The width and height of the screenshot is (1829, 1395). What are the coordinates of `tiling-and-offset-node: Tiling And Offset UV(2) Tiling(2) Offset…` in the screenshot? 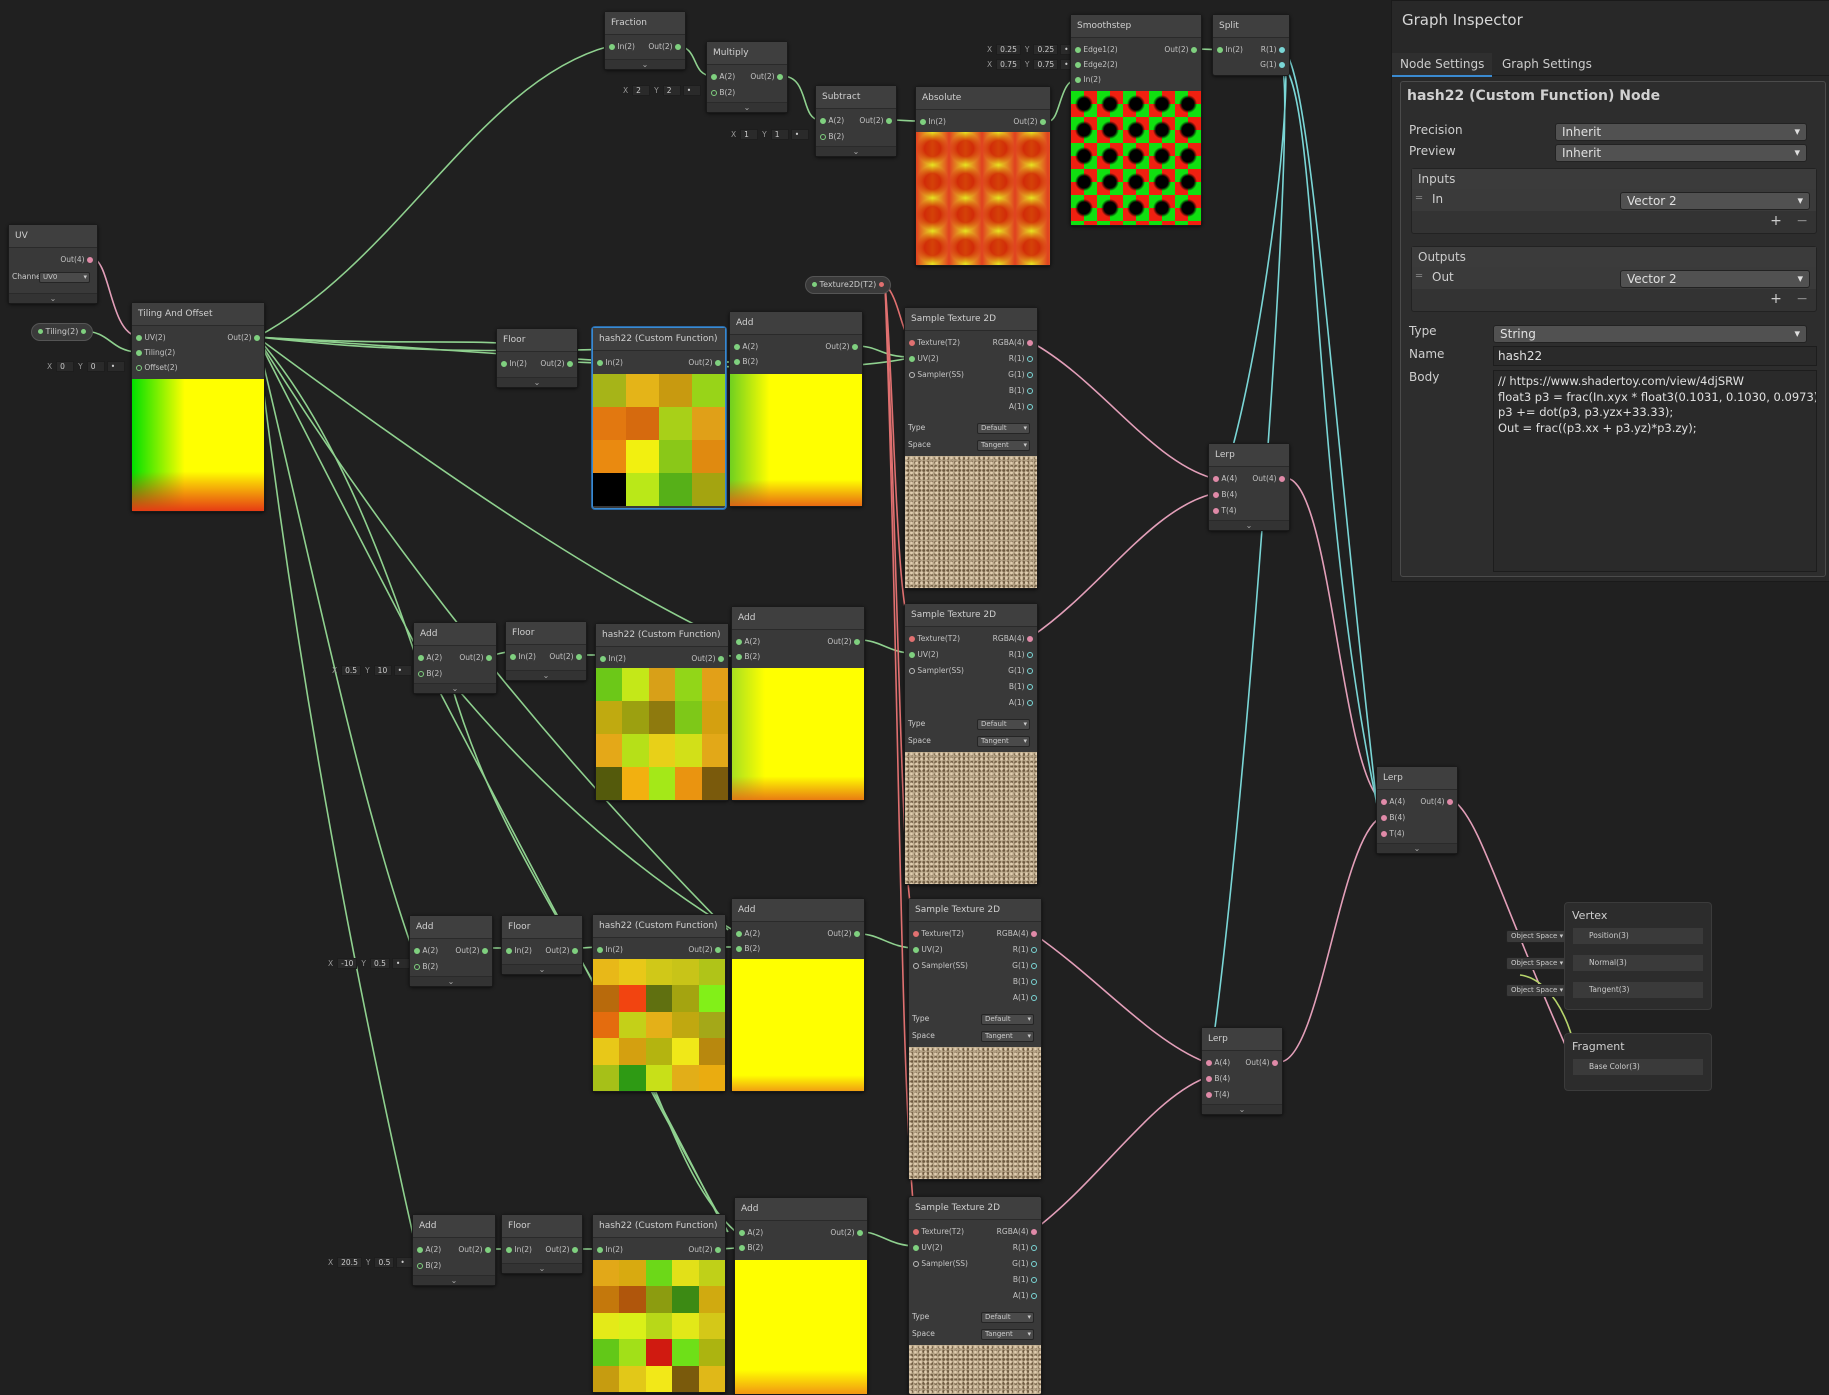 It's located at (198, 407).